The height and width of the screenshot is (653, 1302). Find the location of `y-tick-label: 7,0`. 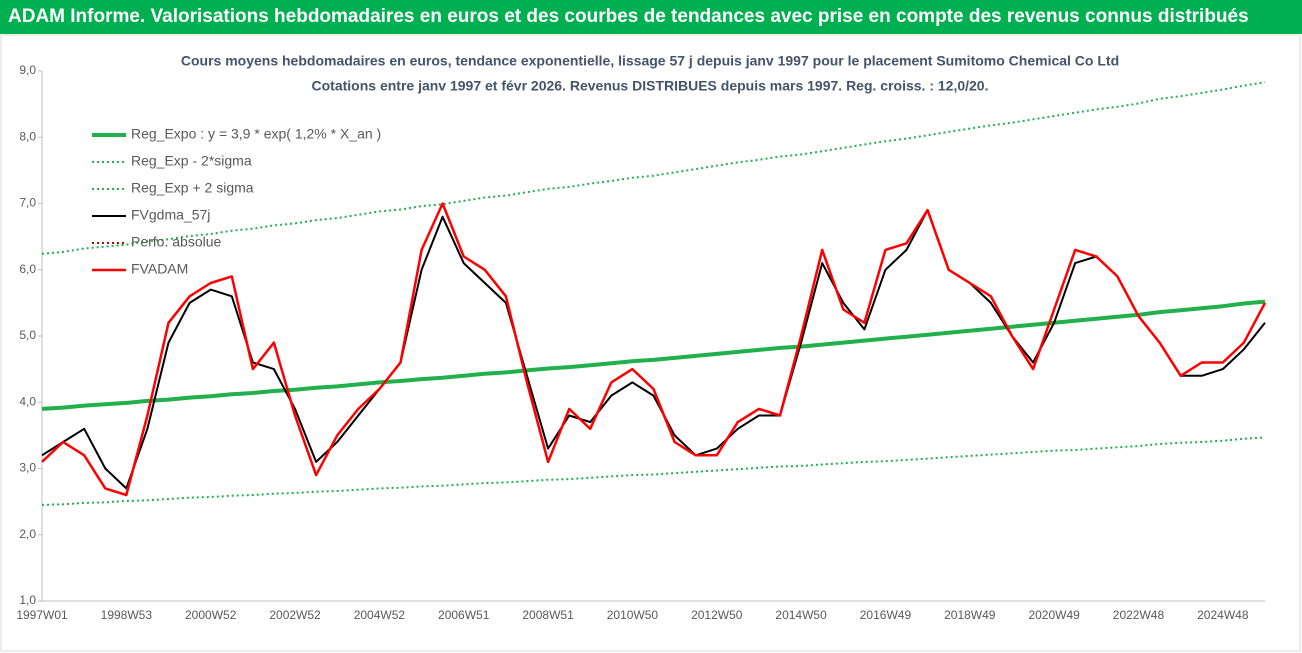

y-tick-label: 7,0 is located at coordinates (27, 203).